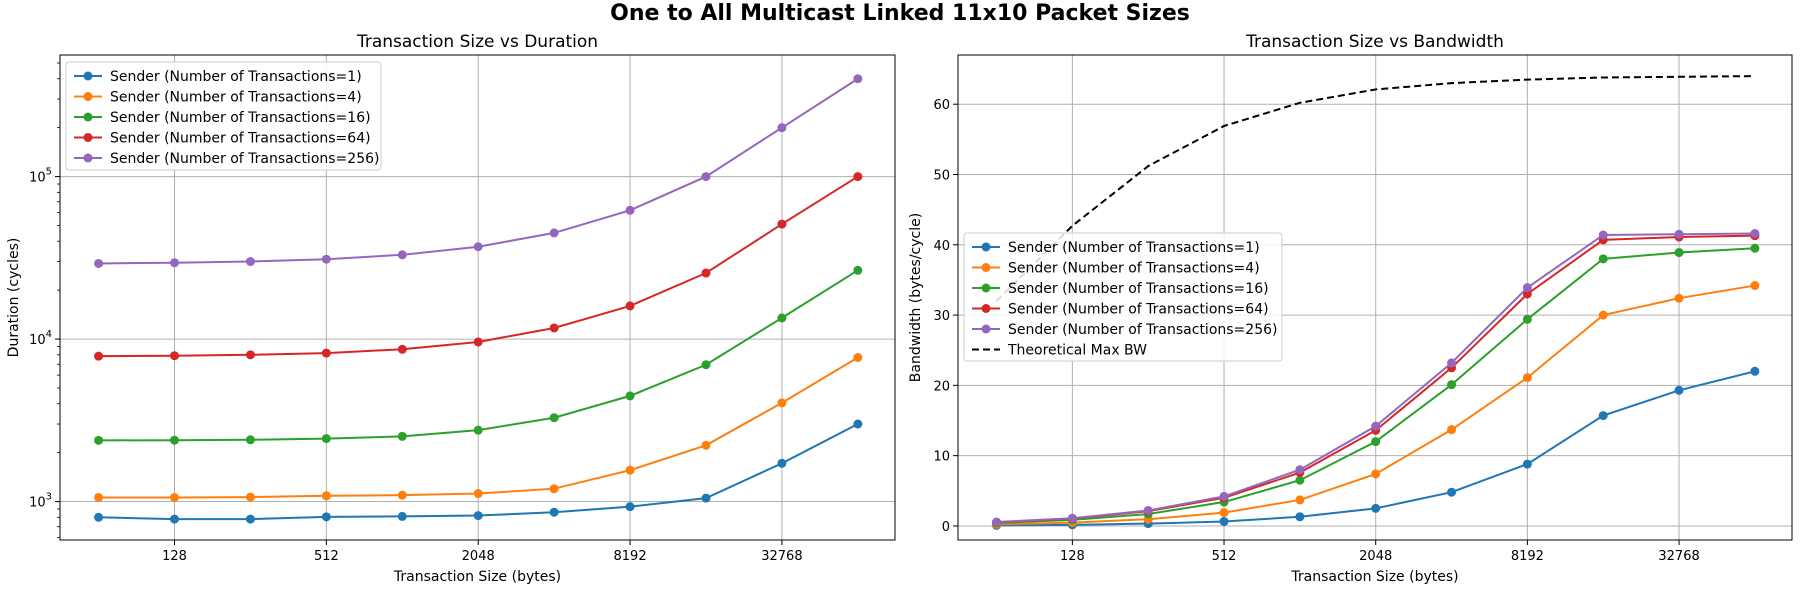 The image size is (1800, 600). Describe the element at coordinates (1374, 42) in the screenshot. I see `chart-title: Transaction Size vs Bandwidth` at that location.